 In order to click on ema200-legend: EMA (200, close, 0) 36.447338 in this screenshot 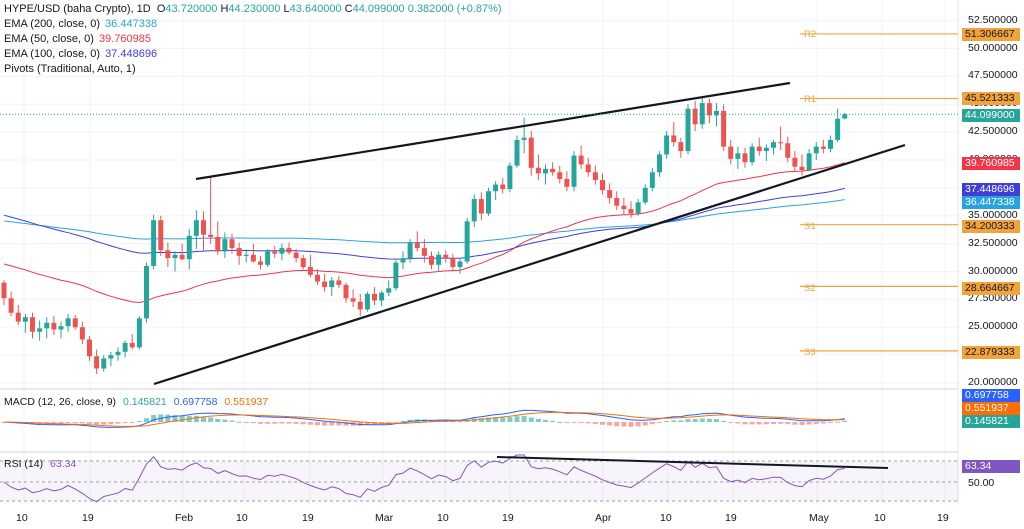, I will do `click(253, 24)`.